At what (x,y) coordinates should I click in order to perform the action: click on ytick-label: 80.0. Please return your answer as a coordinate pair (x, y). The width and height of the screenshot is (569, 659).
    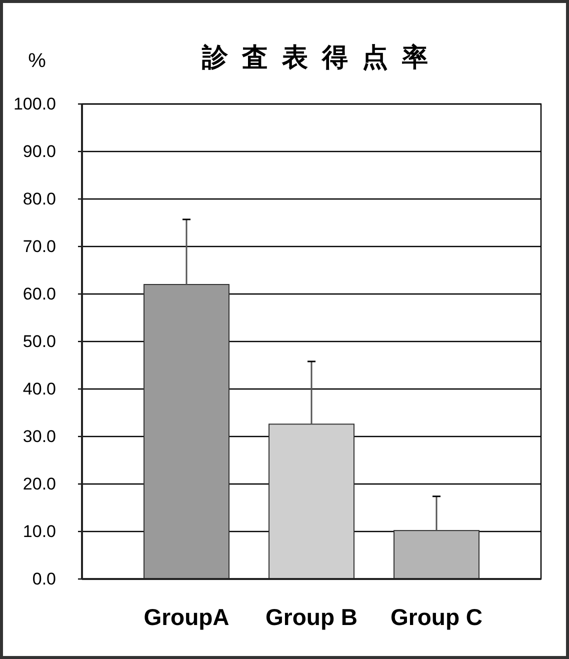
    Looking at the image, I should click on (39, 199).